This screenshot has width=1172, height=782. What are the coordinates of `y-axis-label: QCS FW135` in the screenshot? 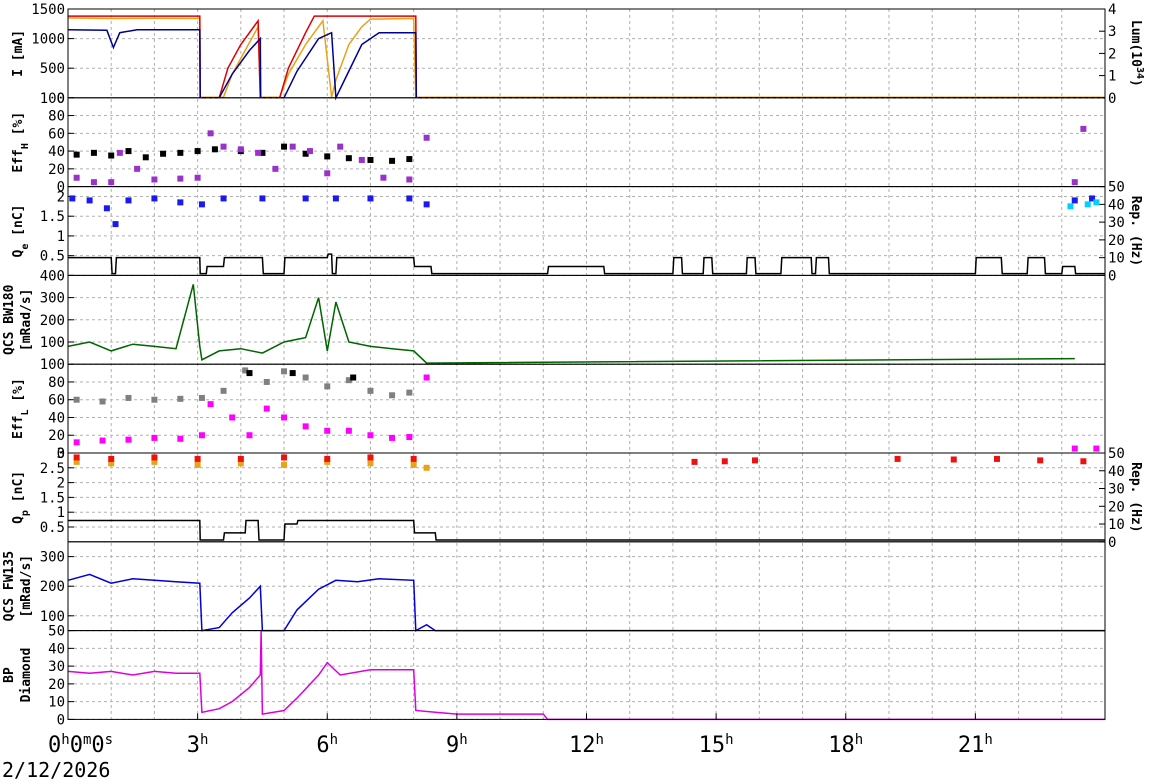 It's located at (9, 586).